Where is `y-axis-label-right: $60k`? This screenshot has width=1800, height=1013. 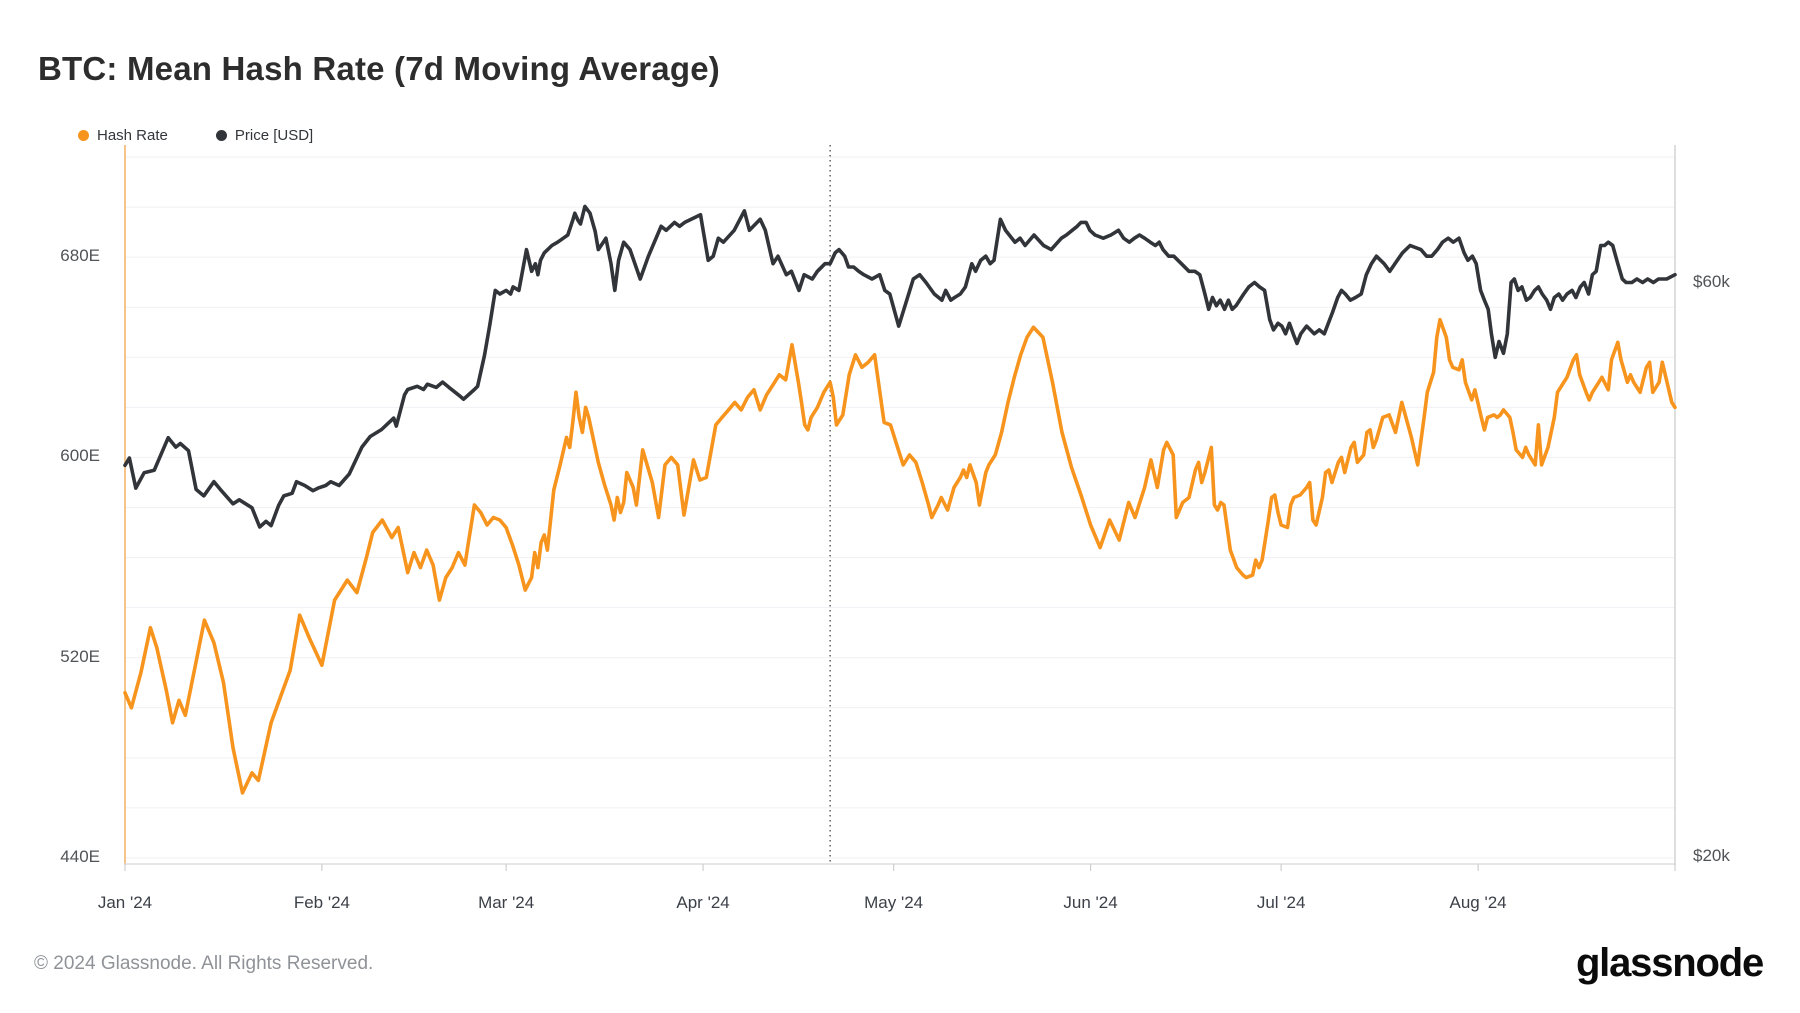
y-axis-label-right: $60k is located at coordinates (1711, 281).